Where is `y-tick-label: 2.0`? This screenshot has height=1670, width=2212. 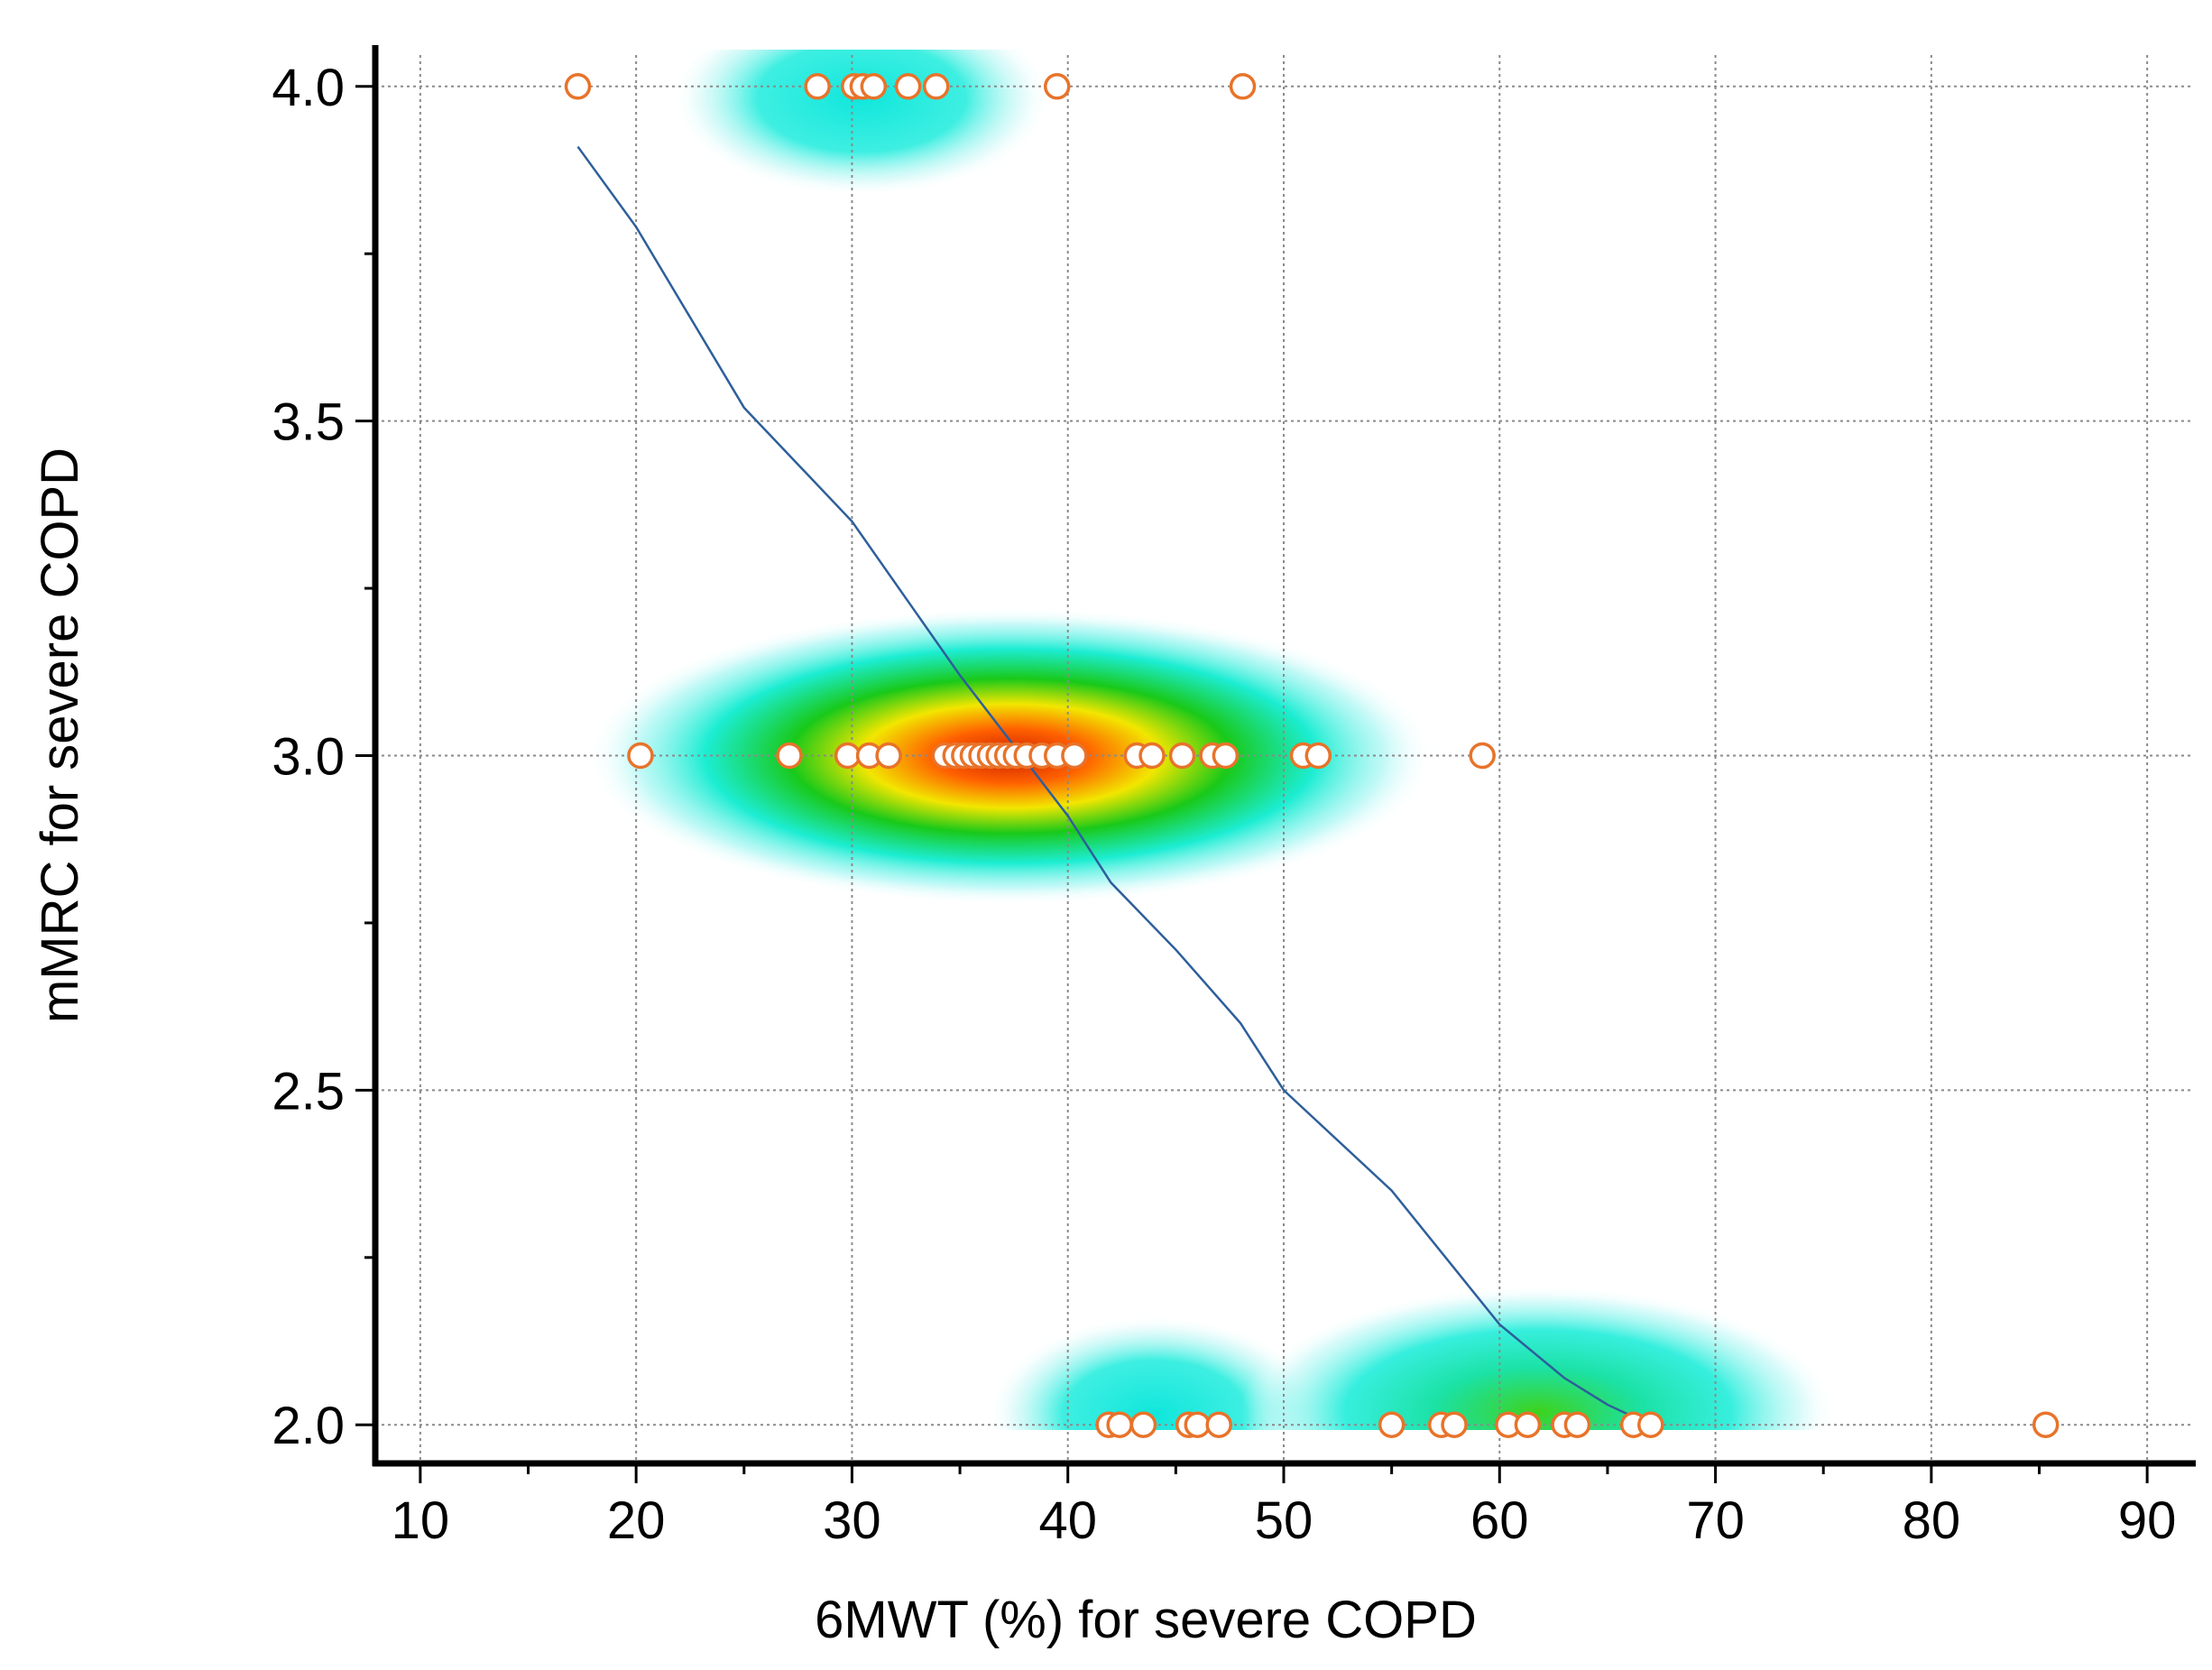 y-tick-label: 2.0 is located at coordinates (308, 1426).